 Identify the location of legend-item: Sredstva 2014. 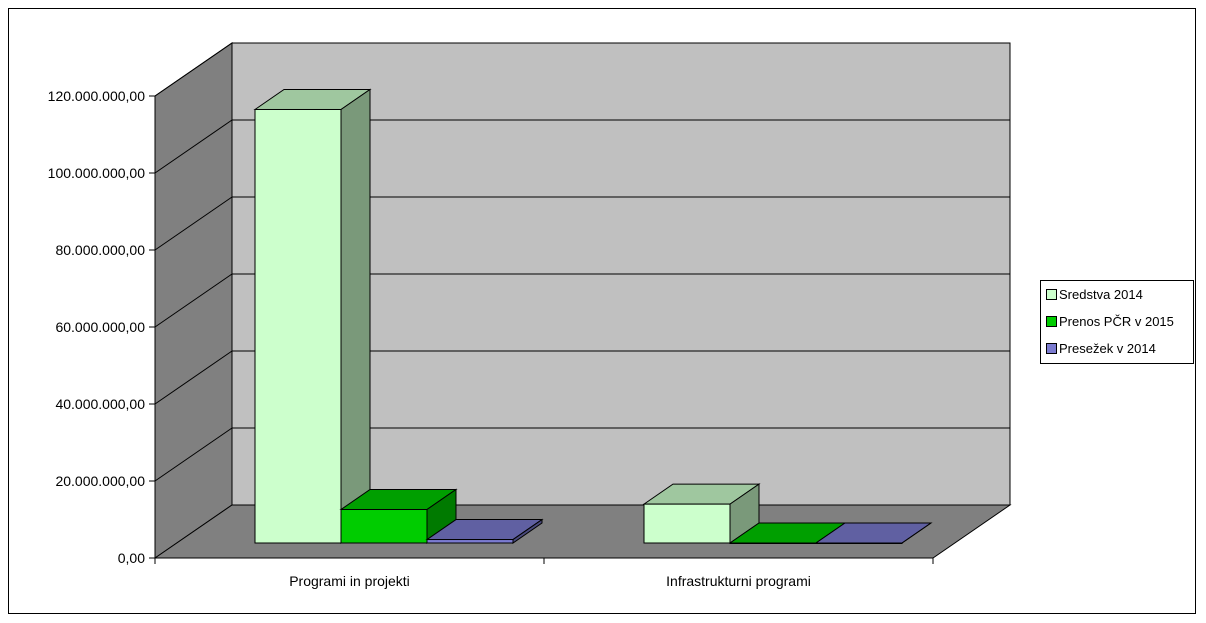
(1094, 294).